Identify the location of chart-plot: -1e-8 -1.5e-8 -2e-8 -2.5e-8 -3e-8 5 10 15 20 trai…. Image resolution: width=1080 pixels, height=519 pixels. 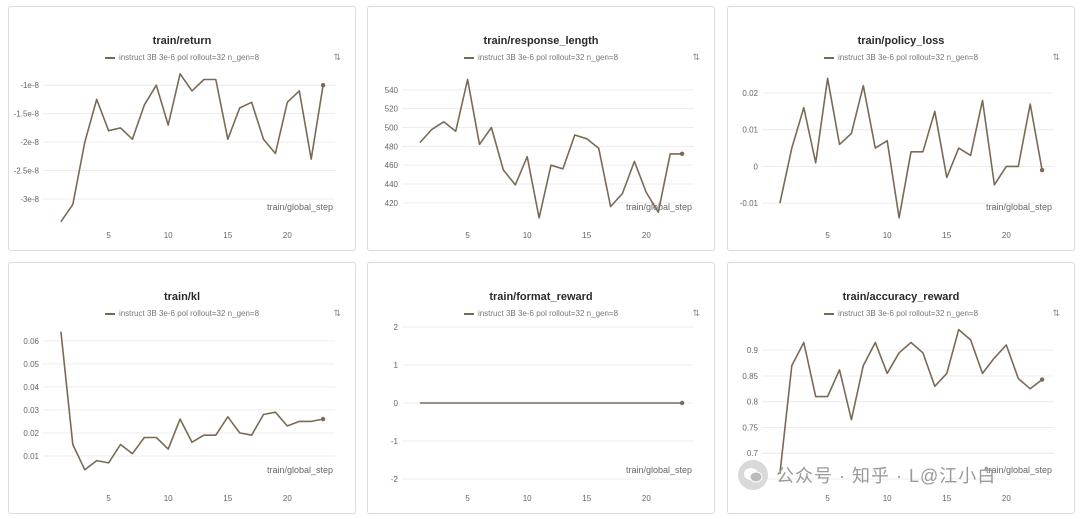
(174, 156).